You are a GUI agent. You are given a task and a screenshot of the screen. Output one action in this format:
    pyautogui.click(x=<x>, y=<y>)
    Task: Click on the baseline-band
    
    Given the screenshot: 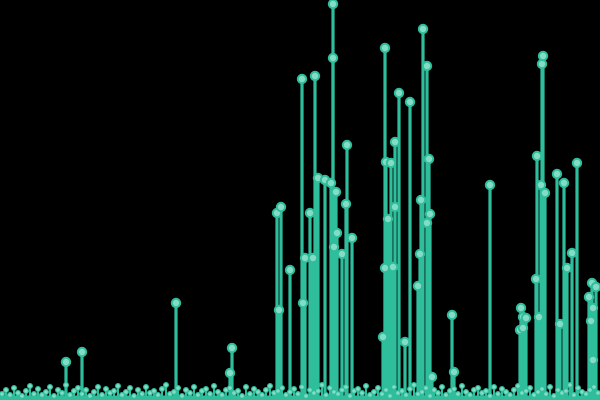 What is the action you would take?
    pyautogui.click(x=300, y=397)
    